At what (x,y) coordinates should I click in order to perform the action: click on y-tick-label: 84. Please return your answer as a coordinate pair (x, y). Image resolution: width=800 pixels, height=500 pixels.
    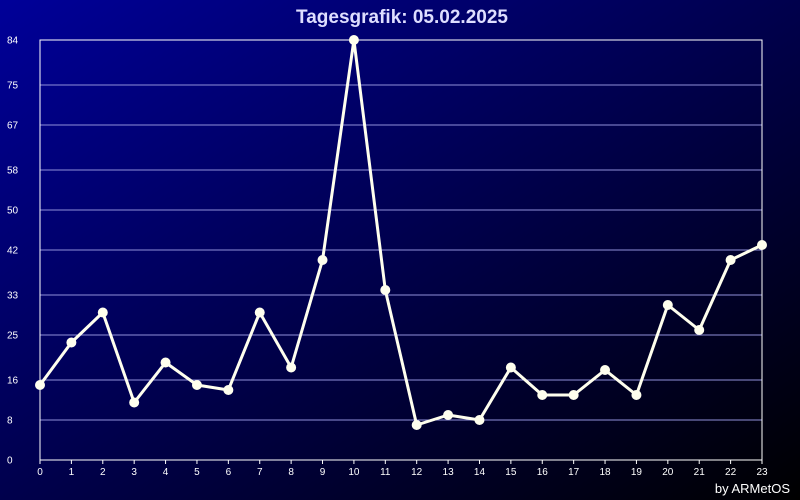
    Looking at the image, I should click on (13, 41).